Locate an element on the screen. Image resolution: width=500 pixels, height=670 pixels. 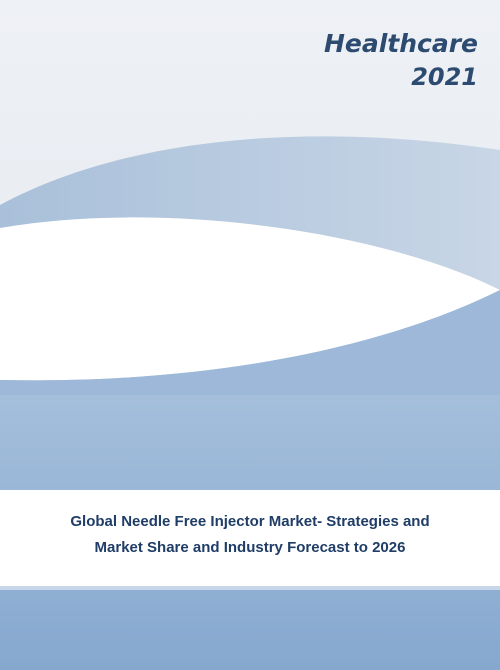
category: Healthcare is located at coordinates (401, 43).